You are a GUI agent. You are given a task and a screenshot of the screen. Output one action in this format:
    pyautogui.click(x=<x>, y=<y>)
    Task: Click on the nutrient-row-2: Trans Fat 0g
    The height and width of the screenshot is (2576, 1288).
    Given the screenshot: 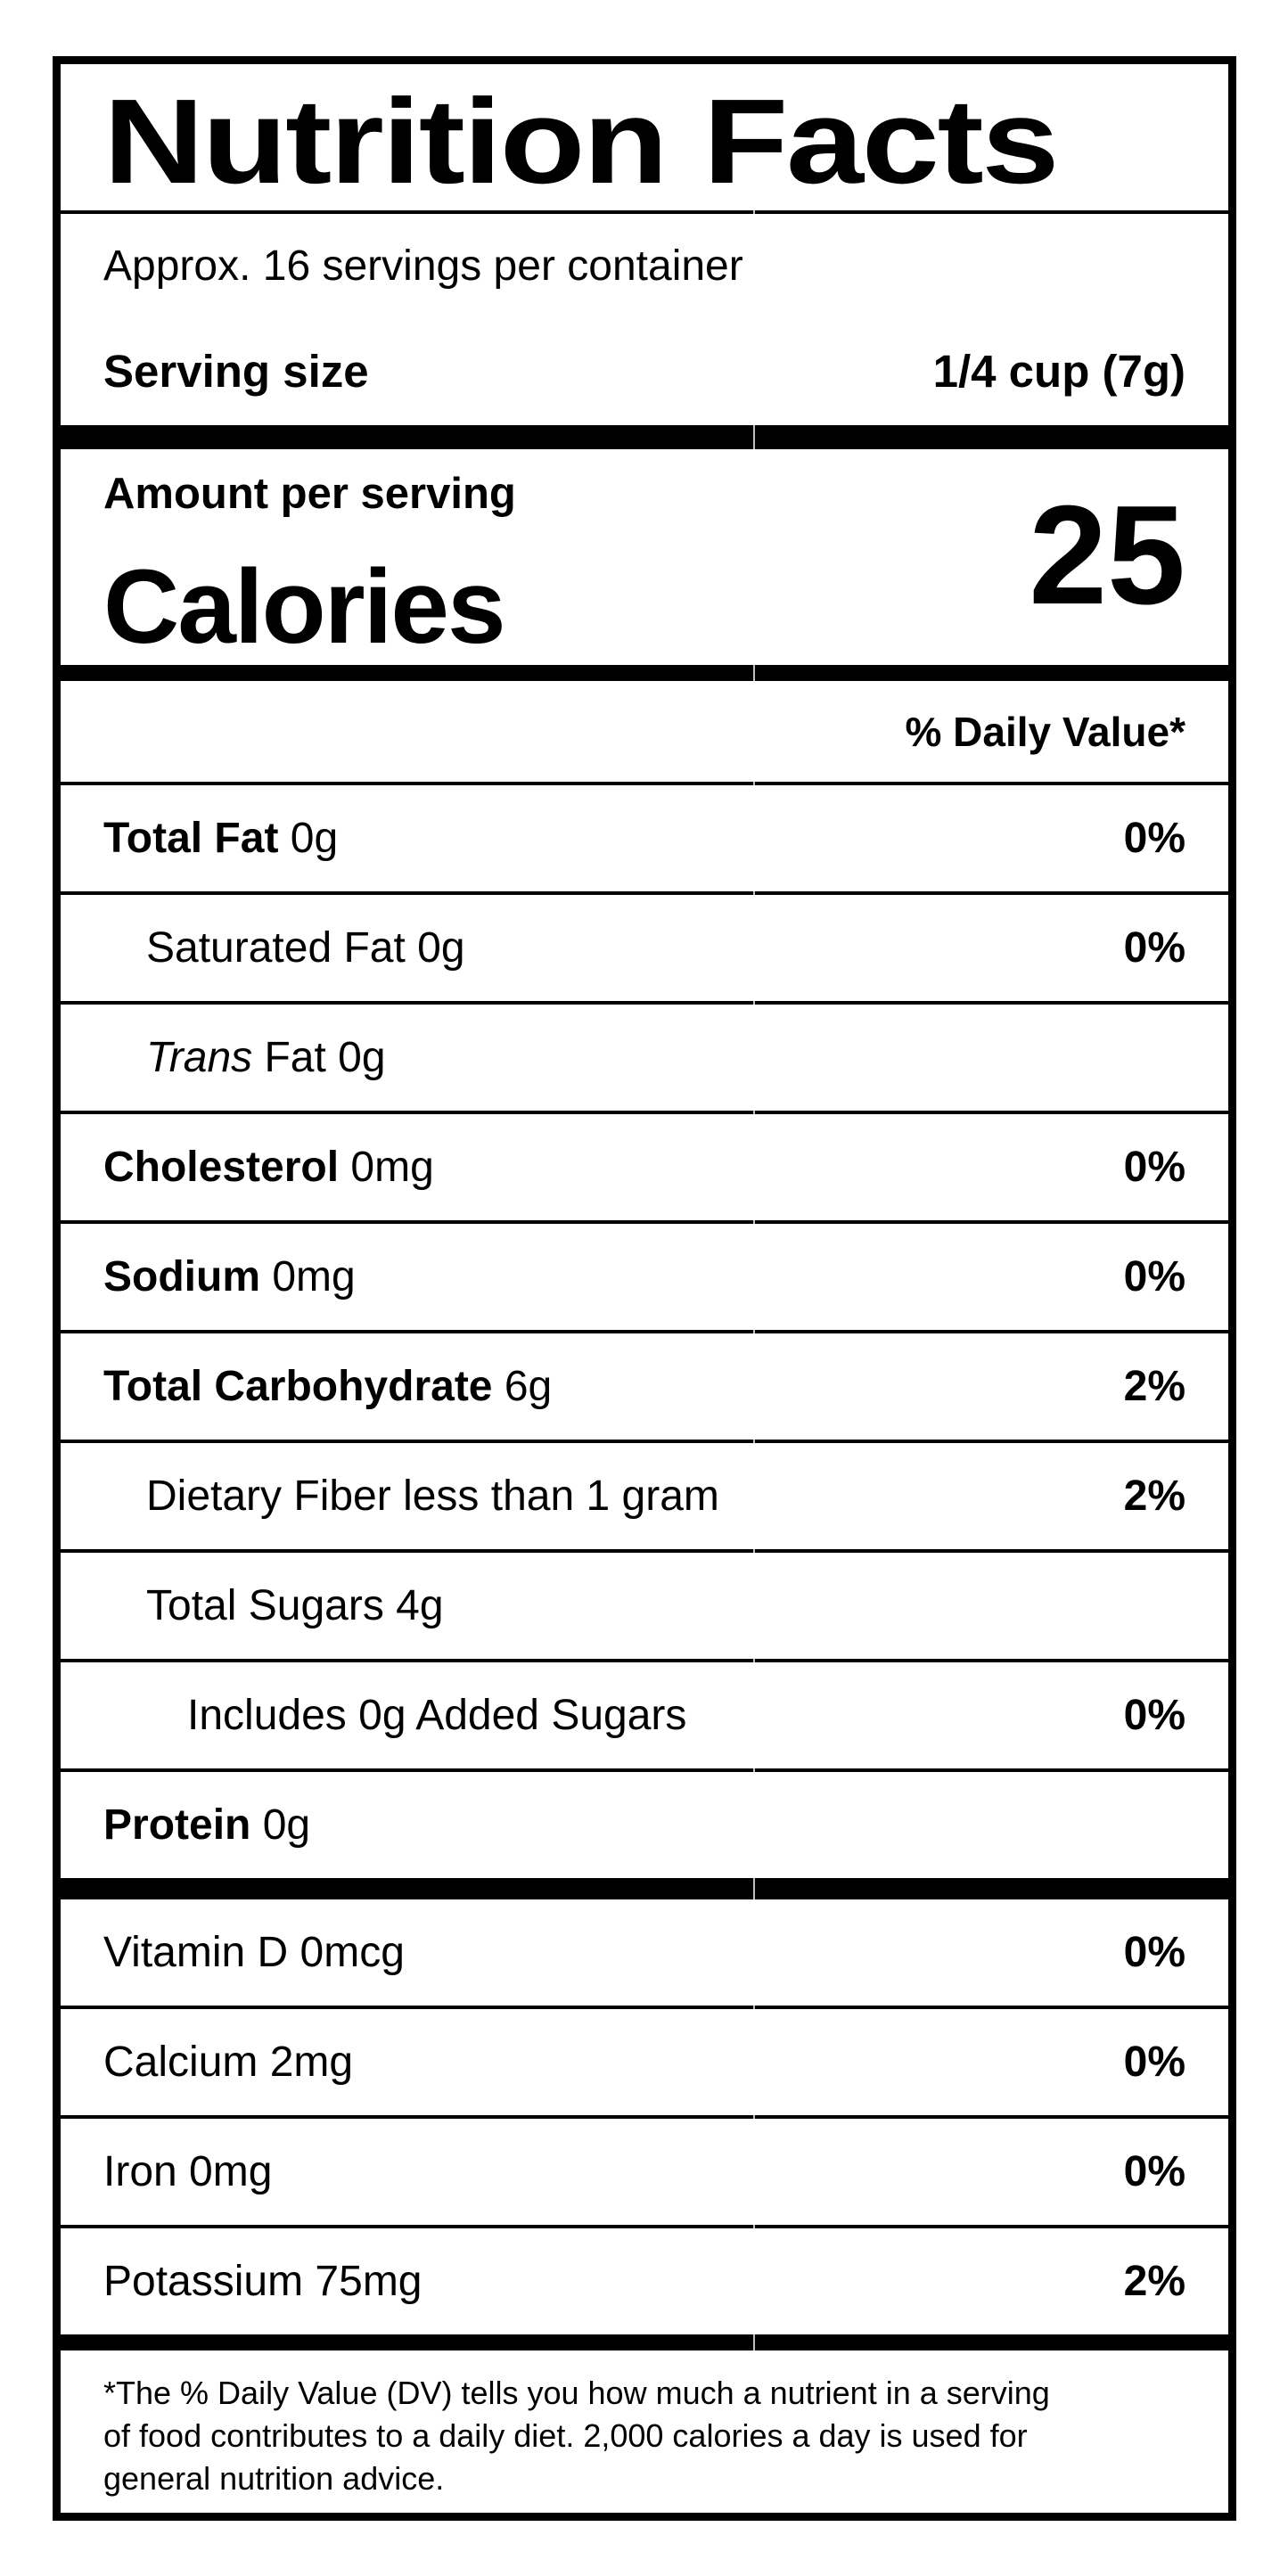 What is the action you would take?
    pyautogui.click(x=645, y=1058)
    